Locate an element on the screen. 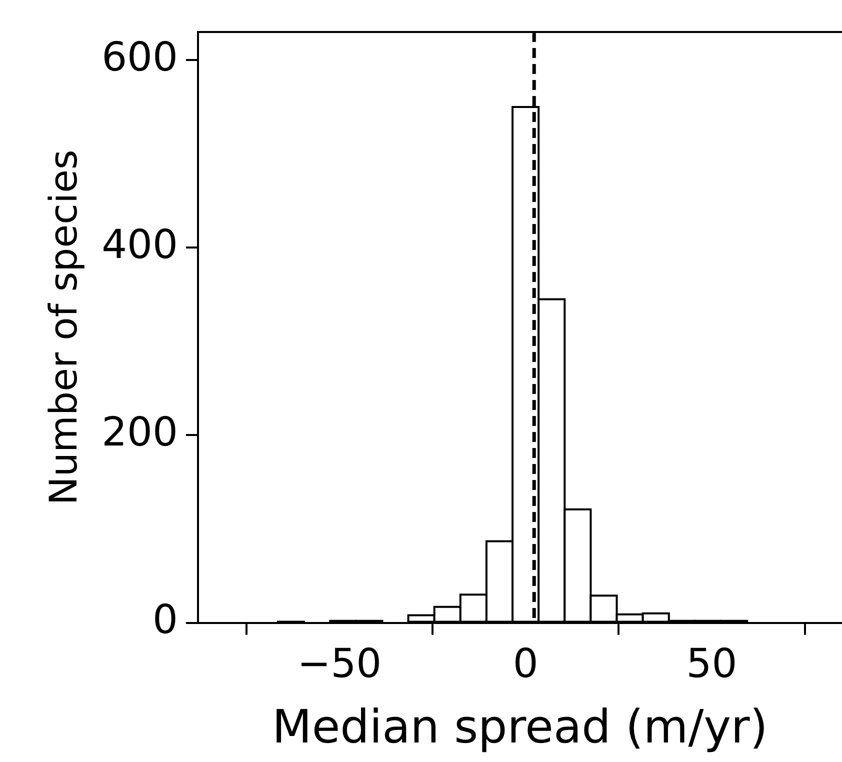  y-tick-label: 400 is located at coordinates (140, 245).